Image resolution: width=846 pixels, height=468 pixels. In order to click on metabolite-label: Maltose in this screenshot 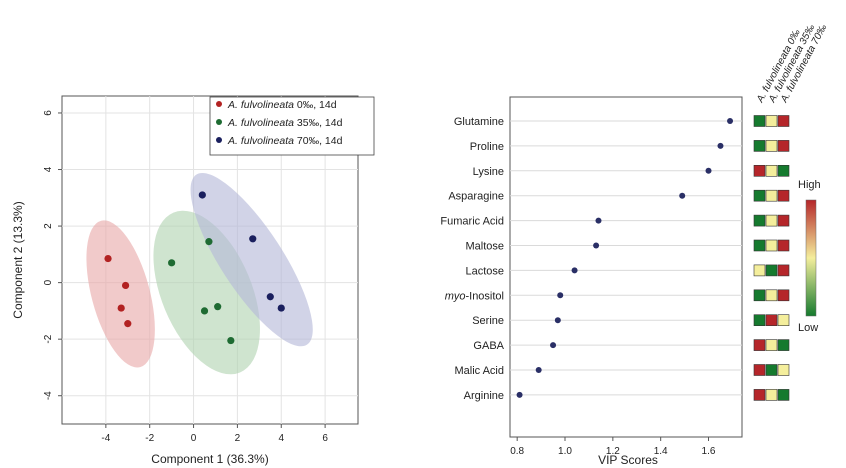, I will do `click(484, 247)`.